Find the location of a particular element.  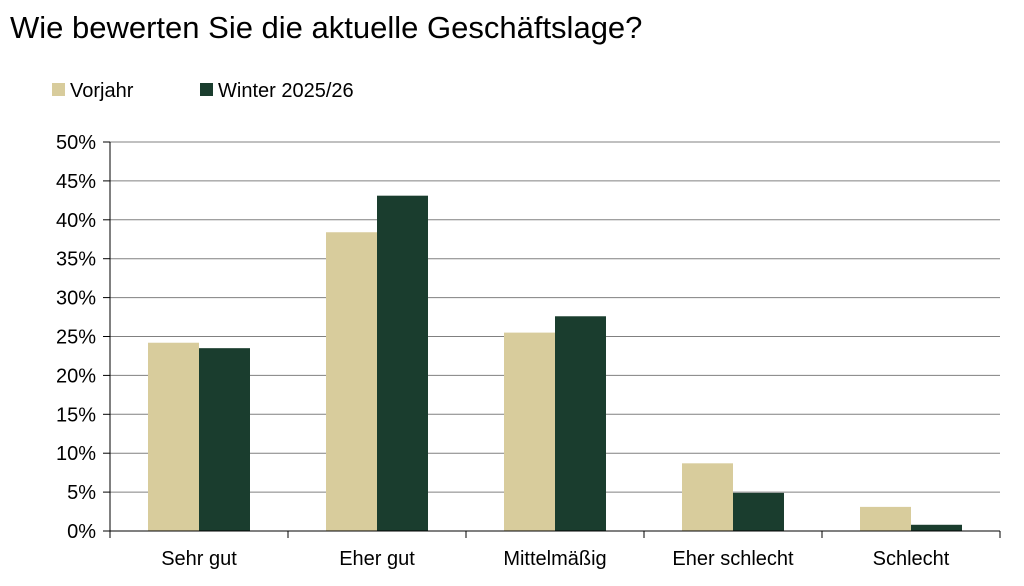

legend: Vorjahr Winter 2025/26 is located at coordinates (203, 91).